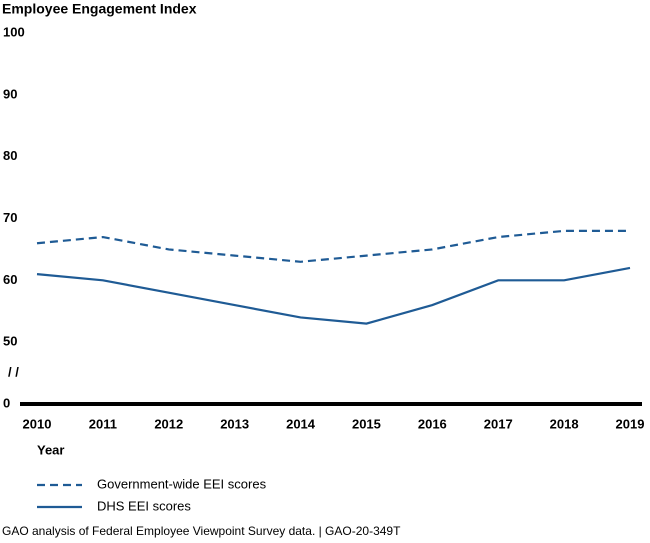 Image resolution: width=650 pixels, height=543 pixels. Describe the element at coordinates (10, 155) in the screenshot. I see `y-tick-label: 80` at that location.